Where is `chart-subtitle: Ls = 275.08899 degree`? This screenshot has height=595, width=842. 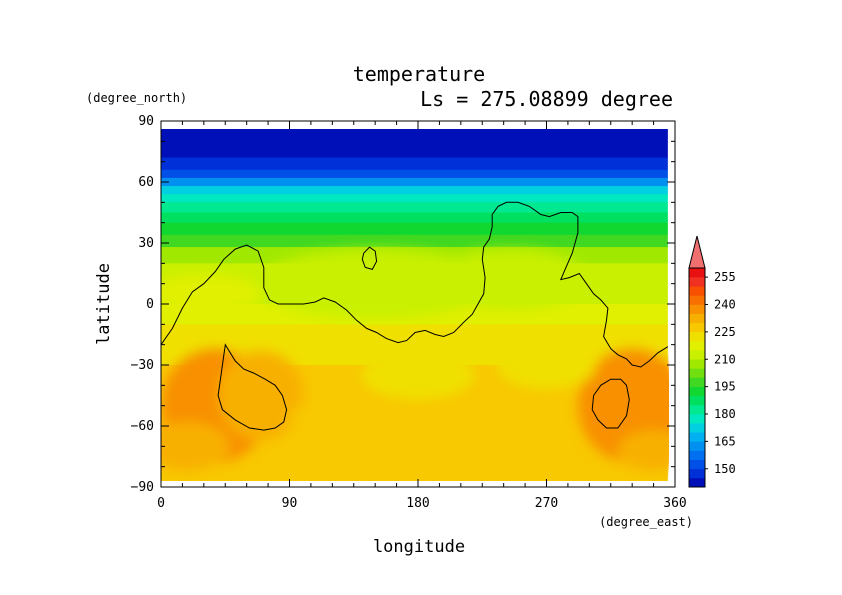
chart-subtitle: Ls = 275.08899 degree is located at coordinates (546, 99).